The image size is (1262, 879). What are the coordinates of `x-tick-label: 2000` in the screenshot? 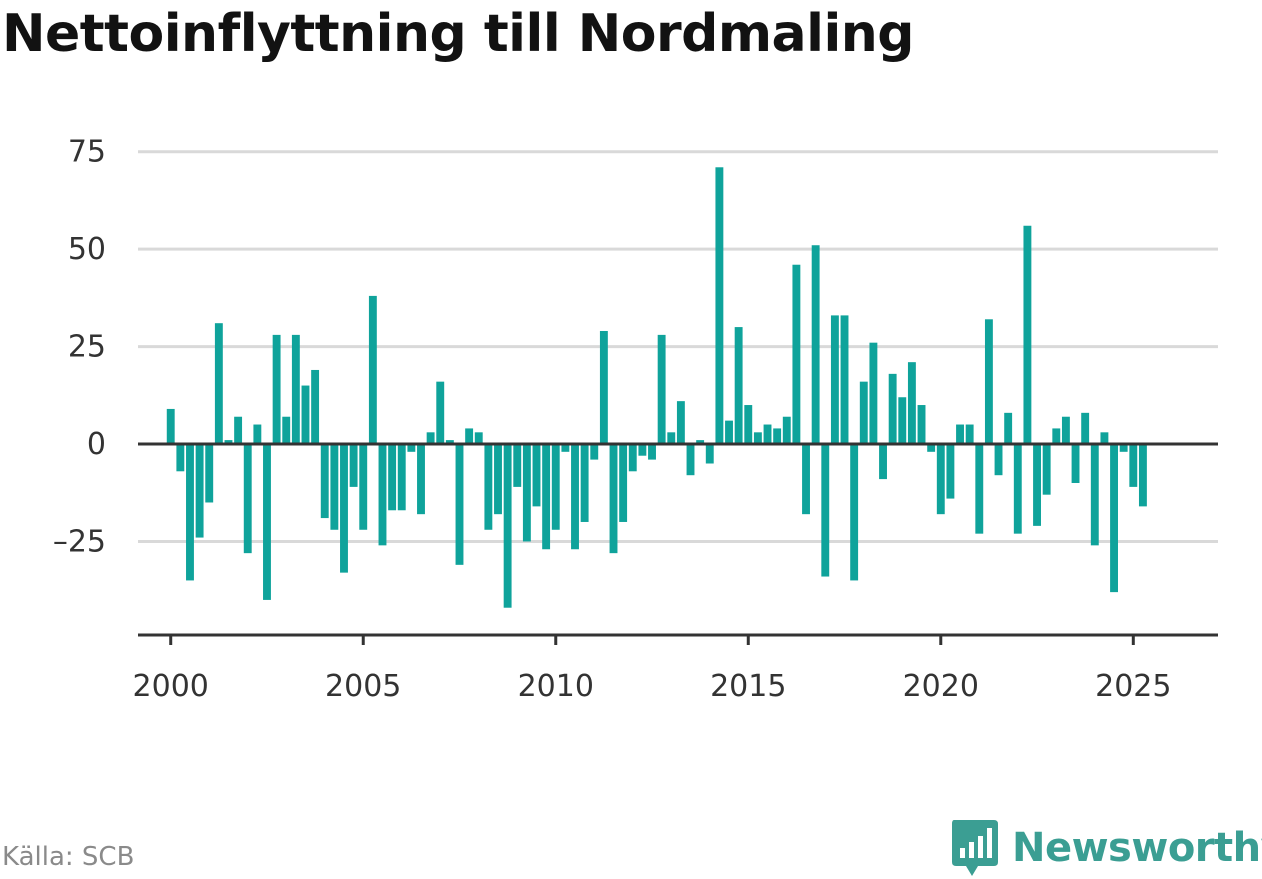 It's located at (171, 686).